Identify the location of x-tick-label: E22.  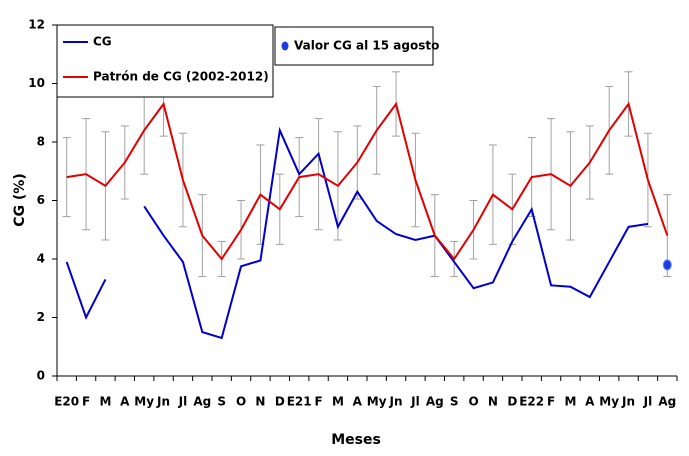
(531, 402).